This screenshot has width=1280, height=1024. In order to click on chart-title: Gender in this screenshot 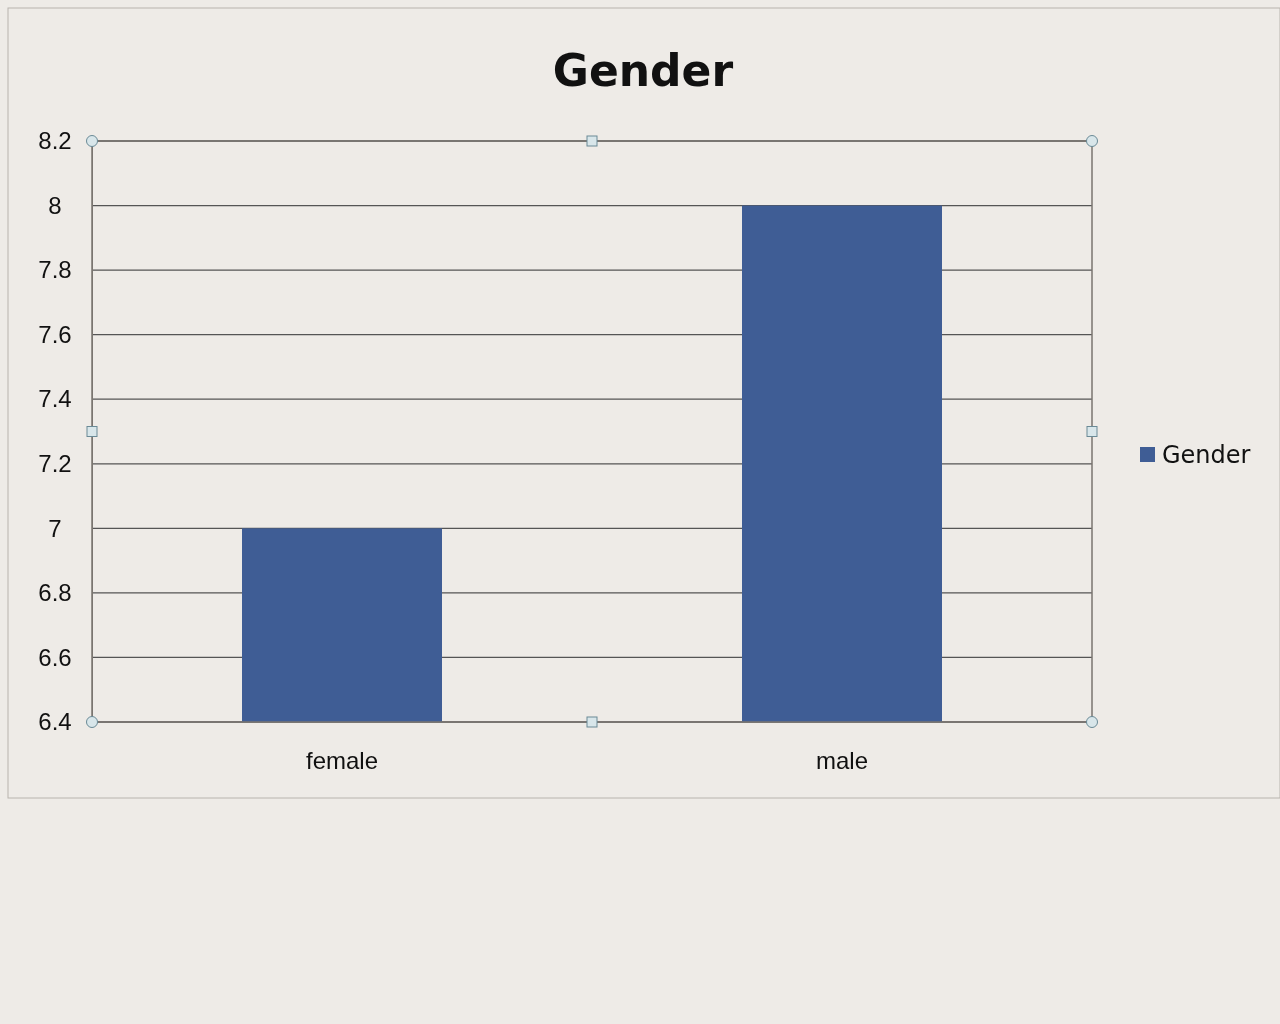, I will do `click(643, 70)`.